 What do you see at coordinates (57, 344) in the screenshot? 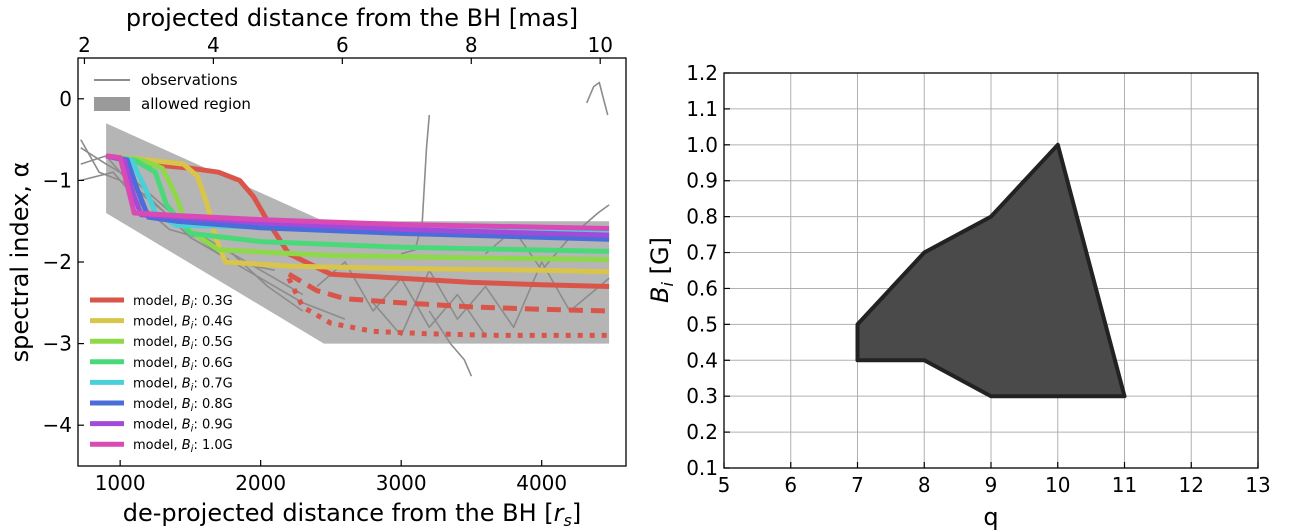
I see `y-tick-label: −3` at bounding box center [57, 344].